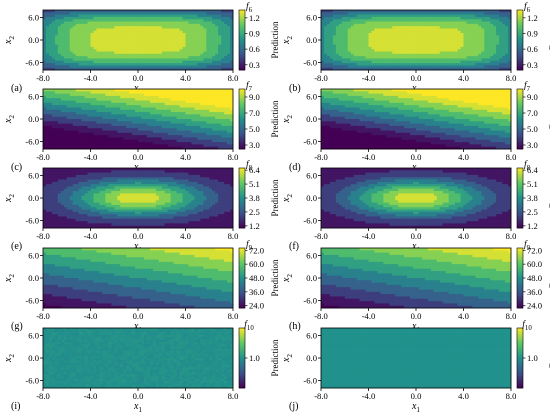  What do you see at coordinates (549, 39) in the screenshot?
I see `colorbar-label: Exact` at bounding box center [549, 39].